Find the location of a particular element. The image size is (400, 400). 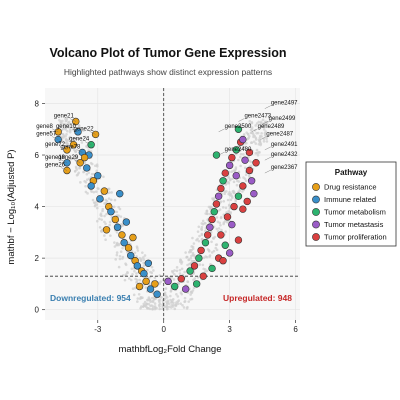

x-tick-label: -3 is located at coordinates (98, 329).